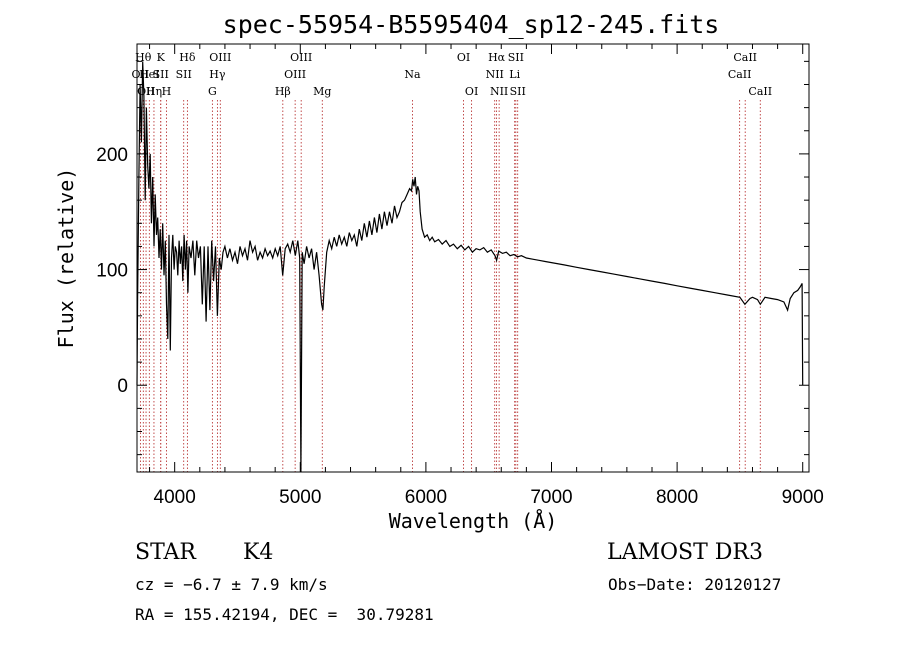 The image size is (900, 649). Describe the element at coordinates (187, 57) in the screenshot. I see `line-marker-label: Hδ` at that location.